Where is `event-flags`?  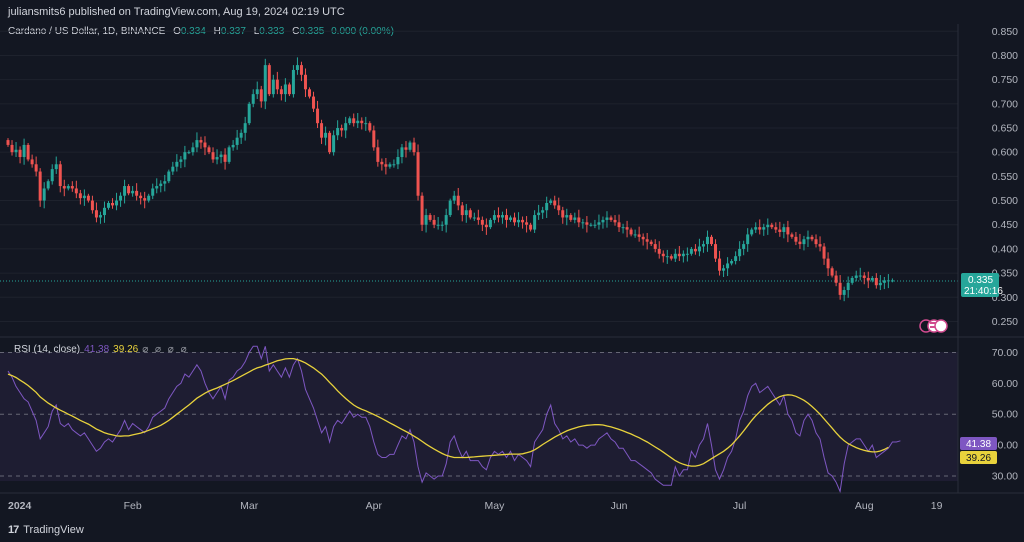
event-flags is located at coordinates (933, 326).